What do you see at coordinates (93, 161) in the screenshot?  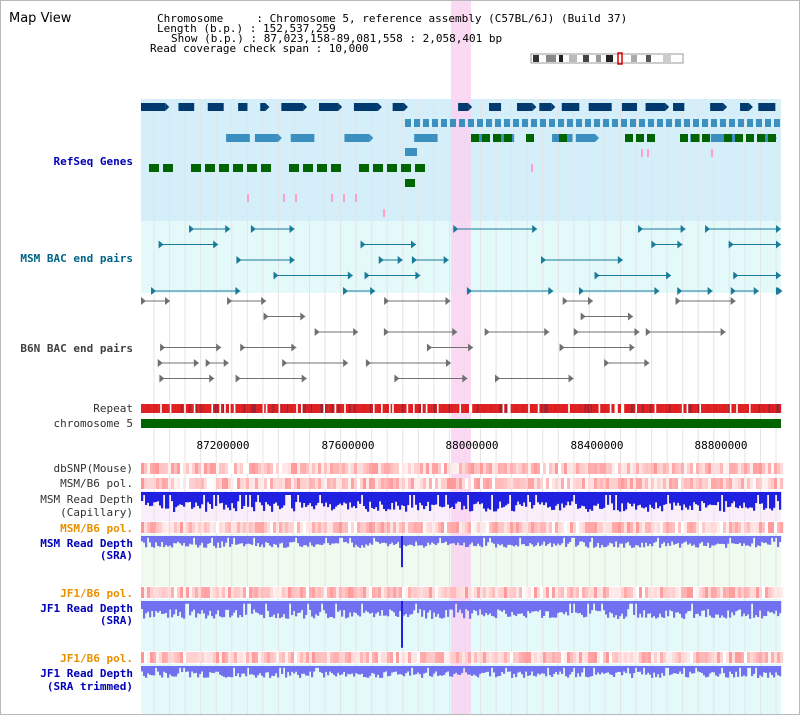 I see `track-label-refseq-genes: RefSeq Genes` at bounding box center [93, 161].